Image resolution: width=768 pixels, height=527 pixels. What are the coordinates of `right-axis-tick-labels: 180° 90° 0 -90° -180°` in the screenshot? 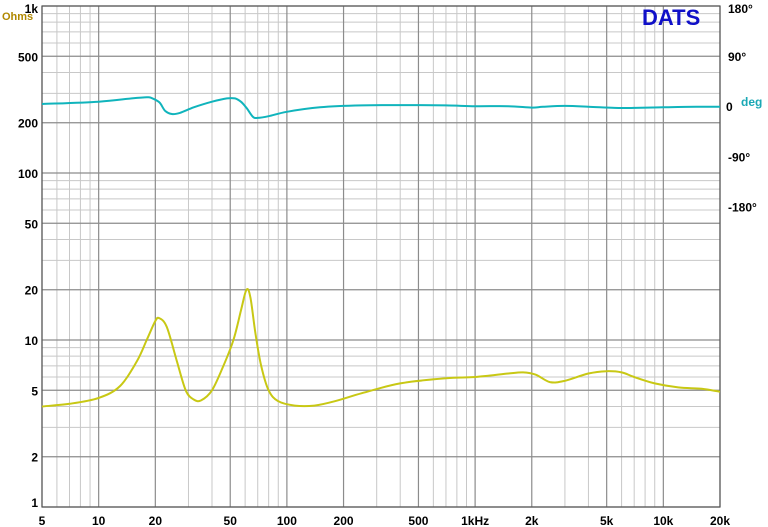 It's located at (741, 108).